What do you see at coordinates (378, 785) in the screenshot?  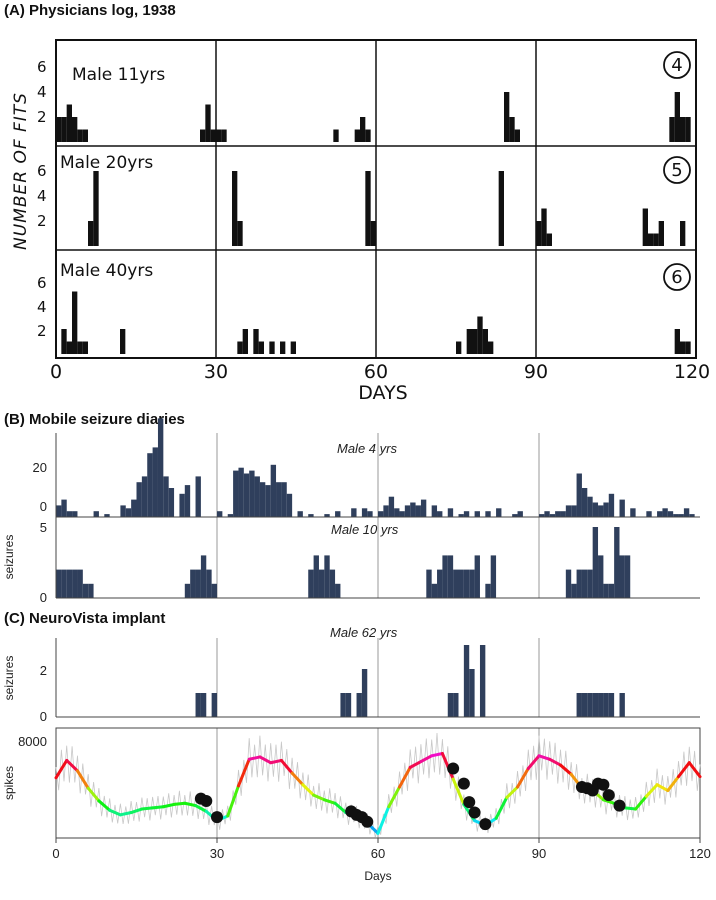 I see `spike-raw-trace` at bounding box center [378, 785].